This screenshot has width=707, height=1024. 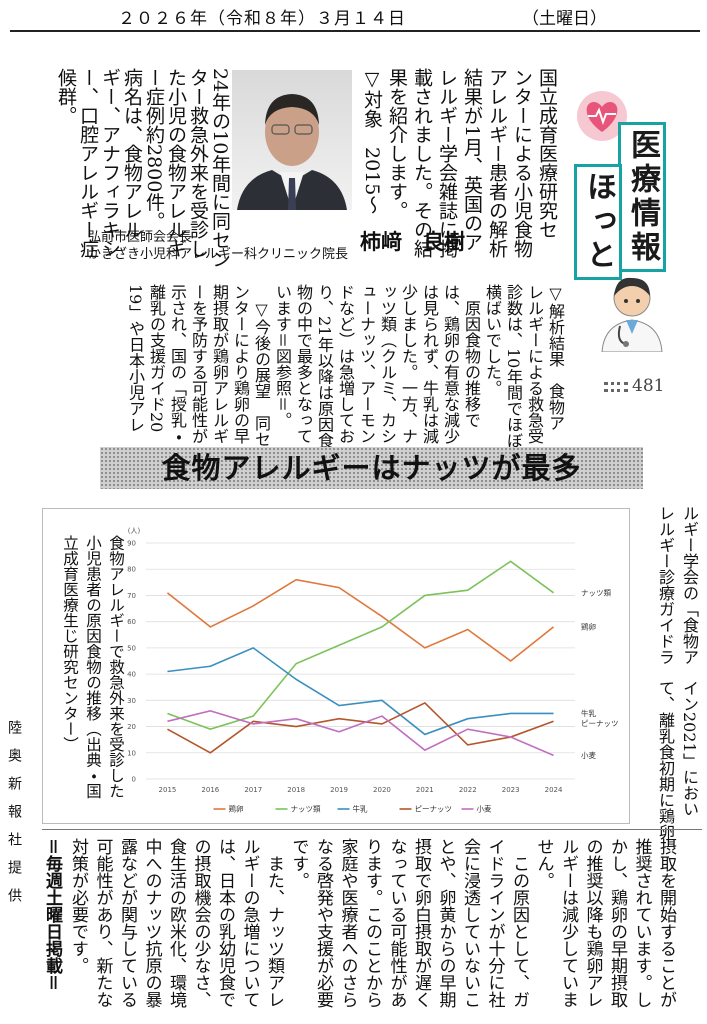 What do you see at coordinates (132, 153) in the screenshot?
I see `text-line: 病名は、食物アレル` at bounding box center [132, 153].